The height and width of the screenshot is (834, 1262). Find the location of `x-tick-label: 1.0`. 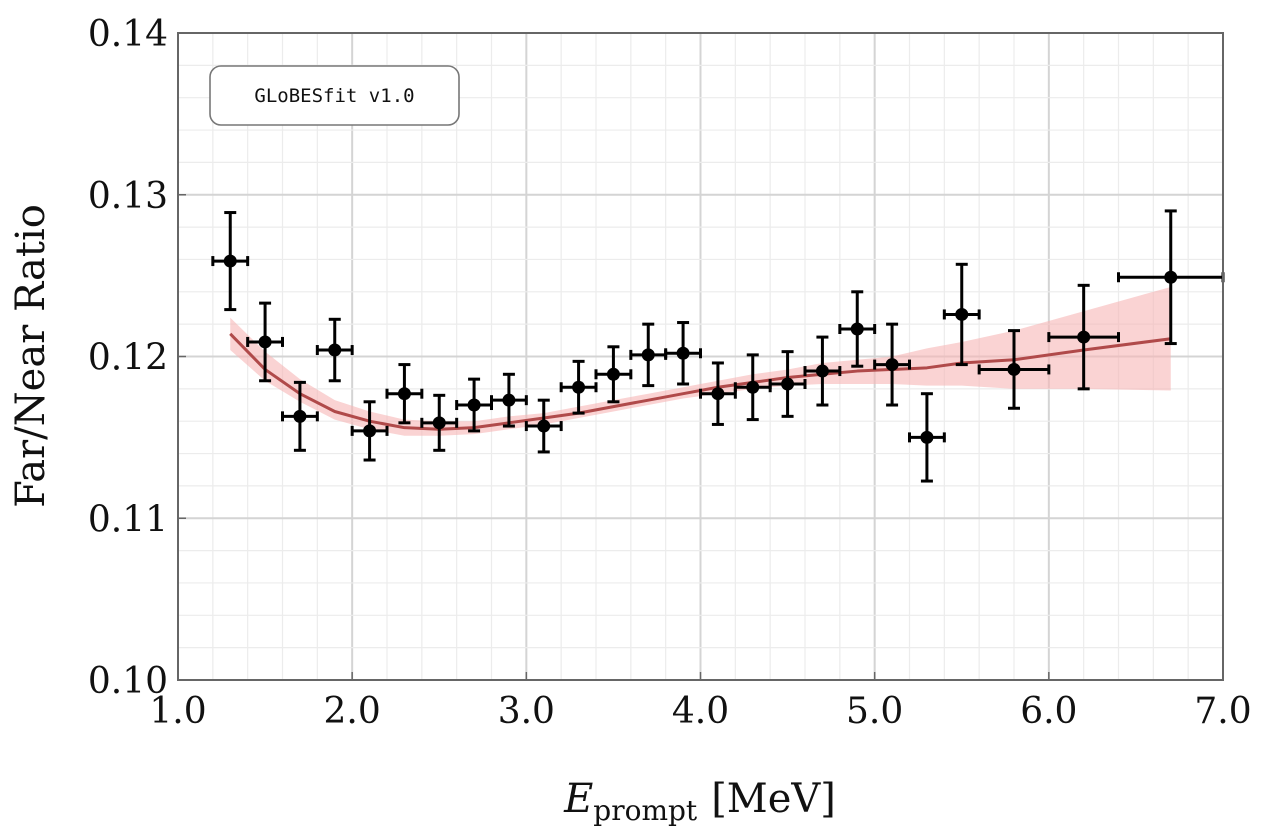

x-tick-label: 1.0 is located at coordinates (177, 711).